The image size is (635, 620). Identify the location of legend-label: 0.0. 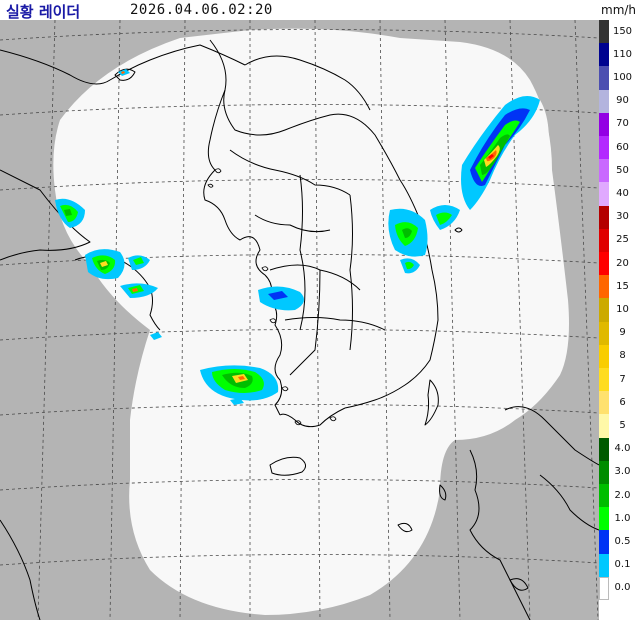
(622, 588).